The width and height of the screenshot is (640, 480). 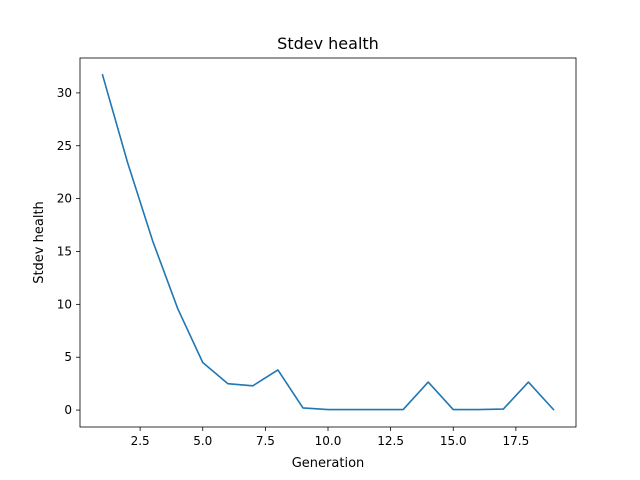 I want to click on x-tick-label: 15.0, so click(x=453, y=441).